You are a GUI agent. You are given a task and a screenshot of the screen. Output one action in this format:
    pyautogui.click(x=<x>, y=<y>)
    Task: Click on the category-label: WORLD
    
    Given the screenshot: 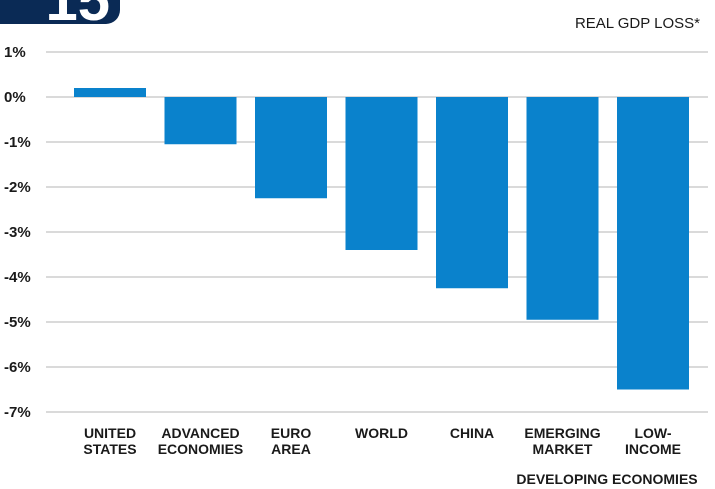 What is the action you would take?
    pyautogui.click(x=381, y=433)
    